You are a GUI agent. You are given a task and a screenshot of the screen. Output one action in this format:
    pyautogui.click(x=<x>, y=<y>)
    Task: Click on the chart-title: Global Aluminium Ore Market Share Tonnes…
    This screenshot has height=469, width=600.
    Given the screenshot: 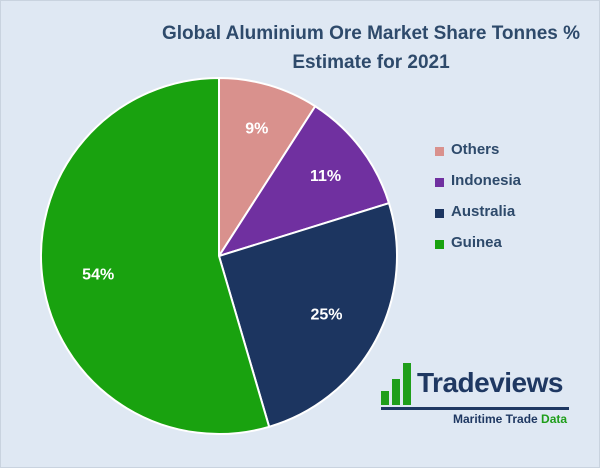 What is the action you would take?
    pyautogui.click(x=370, y=48)
    